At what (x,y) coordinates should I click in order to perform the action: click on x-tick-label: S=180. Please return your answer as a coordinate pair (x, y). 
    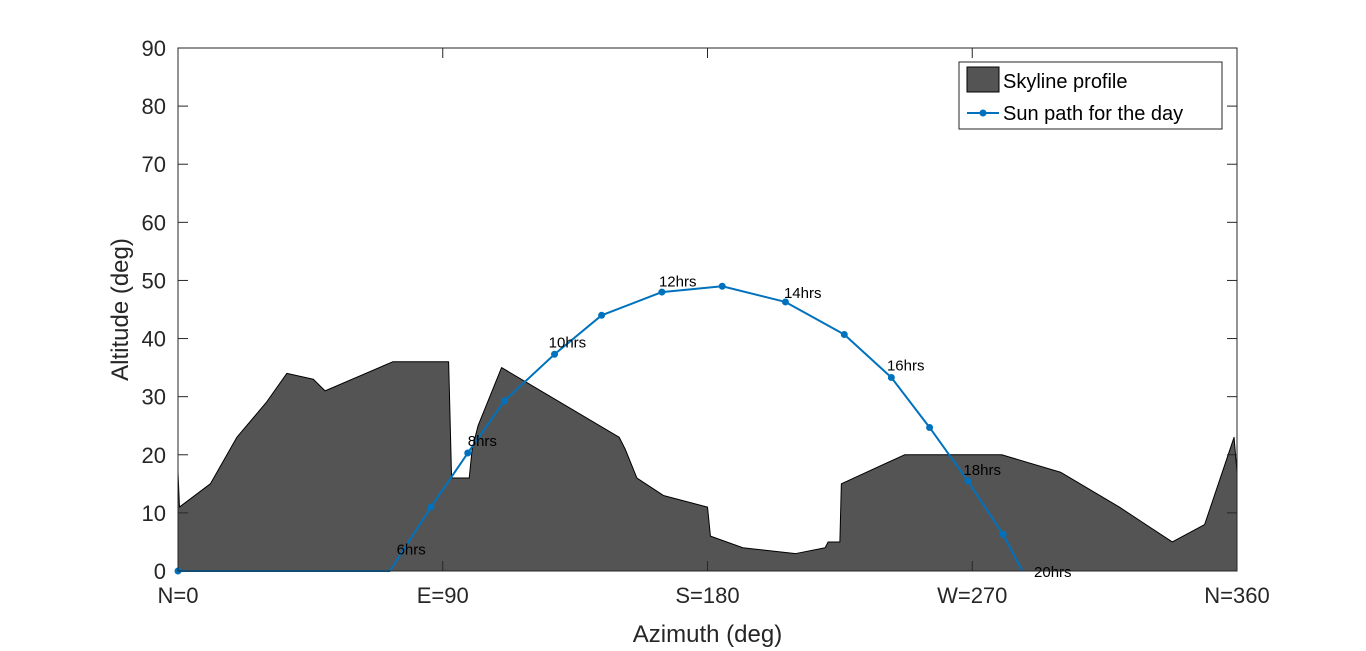
    Looking at the image, I should click on (707, 595).